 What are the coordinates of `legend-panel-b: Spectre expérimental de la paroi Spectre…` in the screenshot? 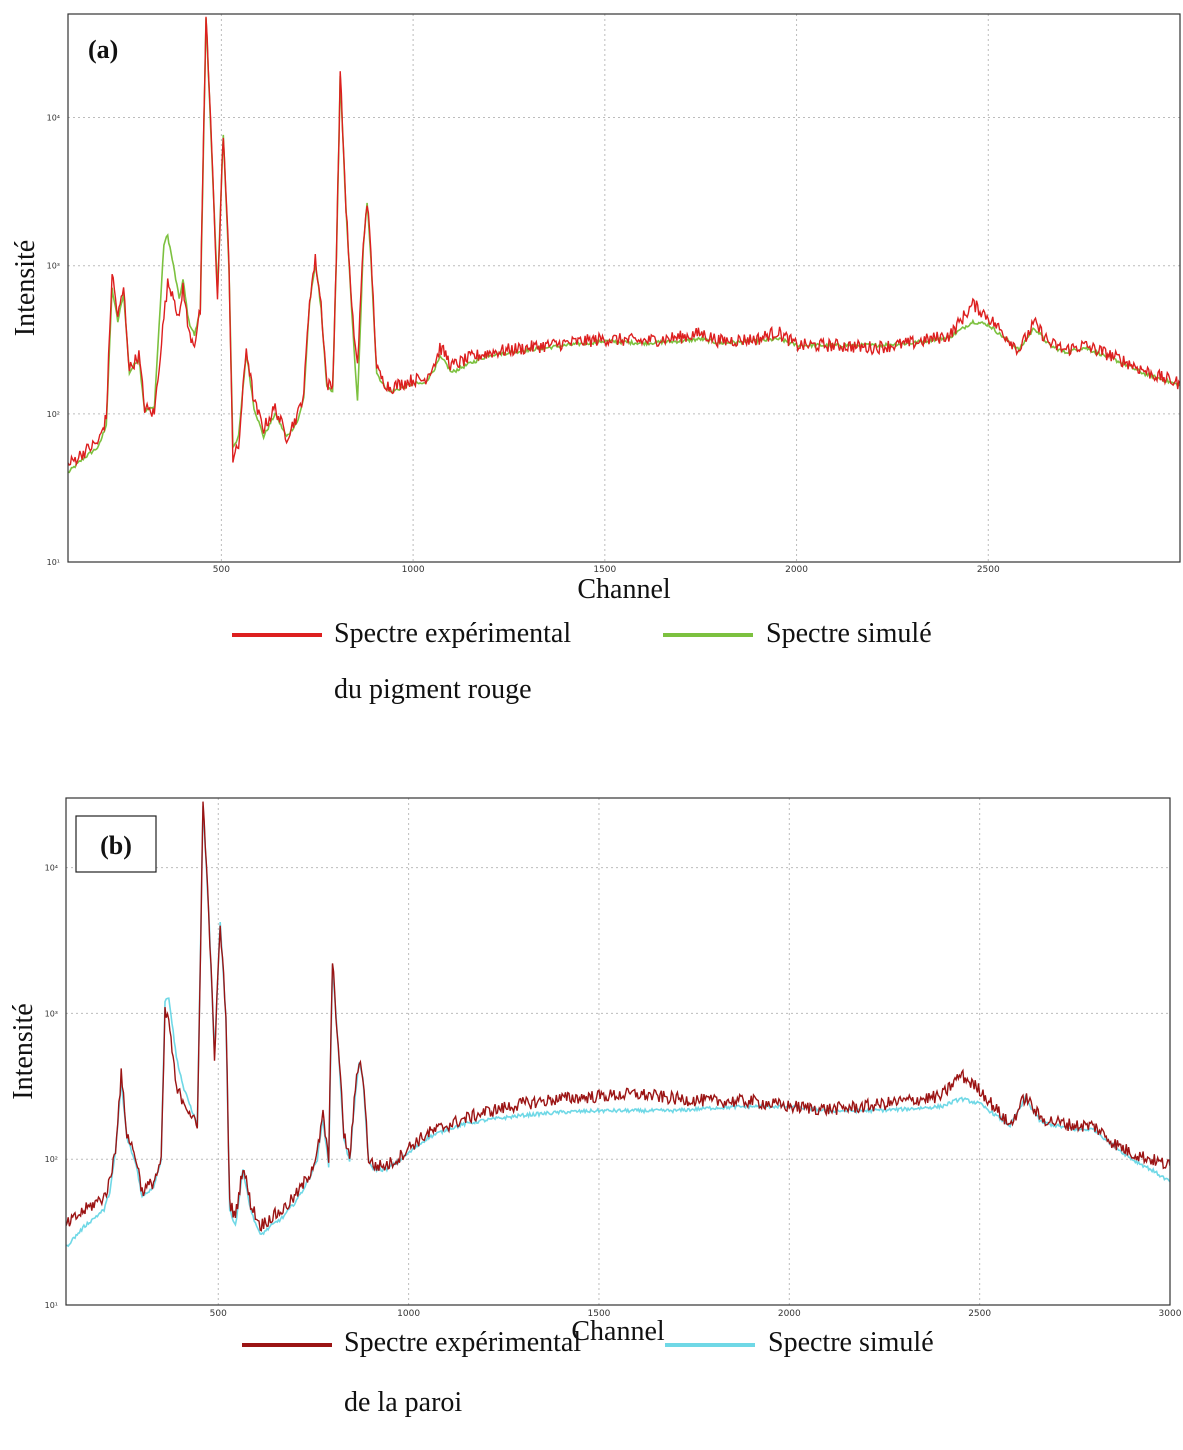 It's located at (591, 1378).